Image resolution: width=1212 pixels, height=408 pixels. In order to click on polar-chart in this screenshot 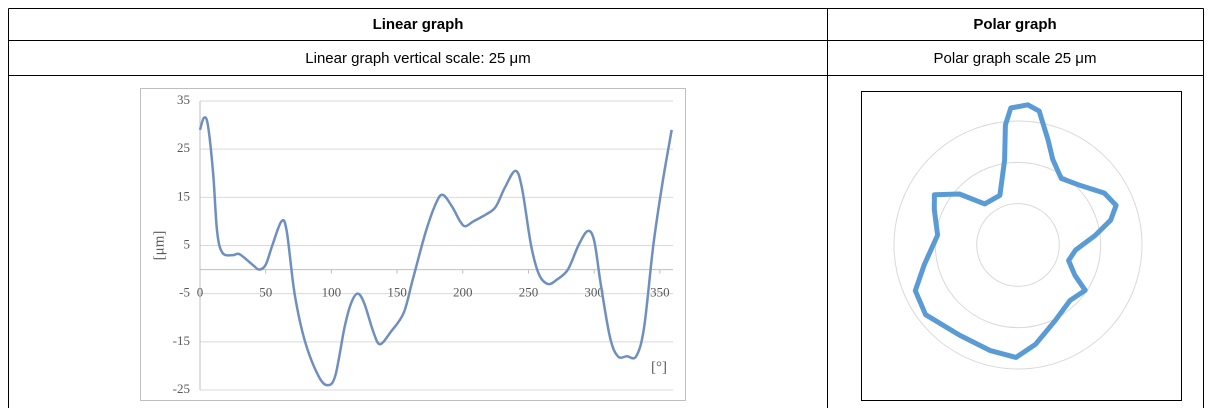, I will do `click(1018, 236)`.